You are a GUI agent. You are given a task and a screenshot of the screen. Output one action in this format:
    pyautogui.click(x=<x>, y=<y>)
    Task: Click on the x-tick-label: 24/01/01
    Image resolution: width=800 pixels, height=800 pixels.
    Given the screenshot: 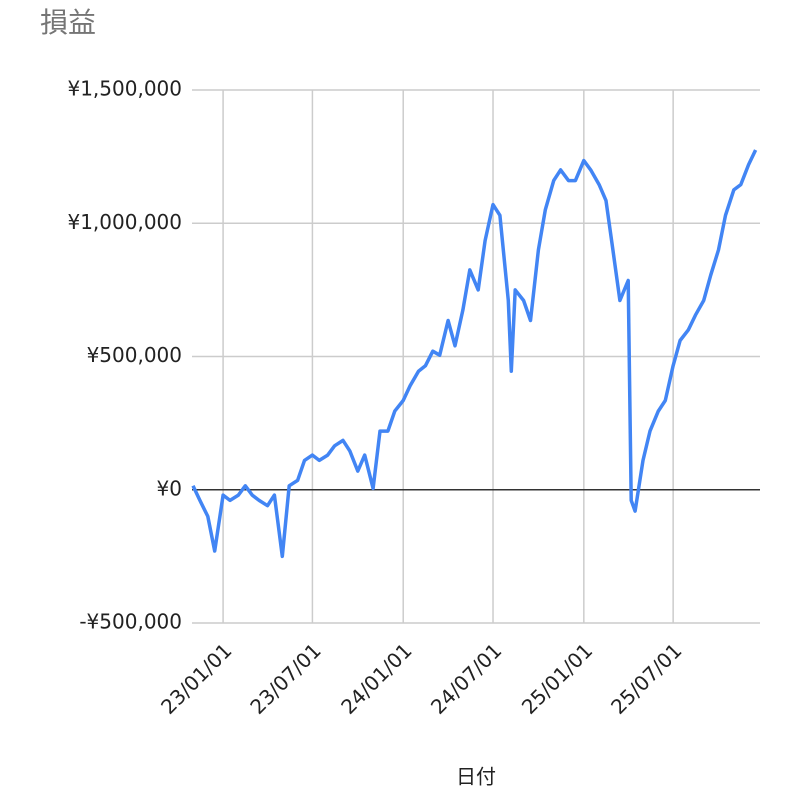 What is the action you would take?
    pyautogui.click(x=376, y=678)
    